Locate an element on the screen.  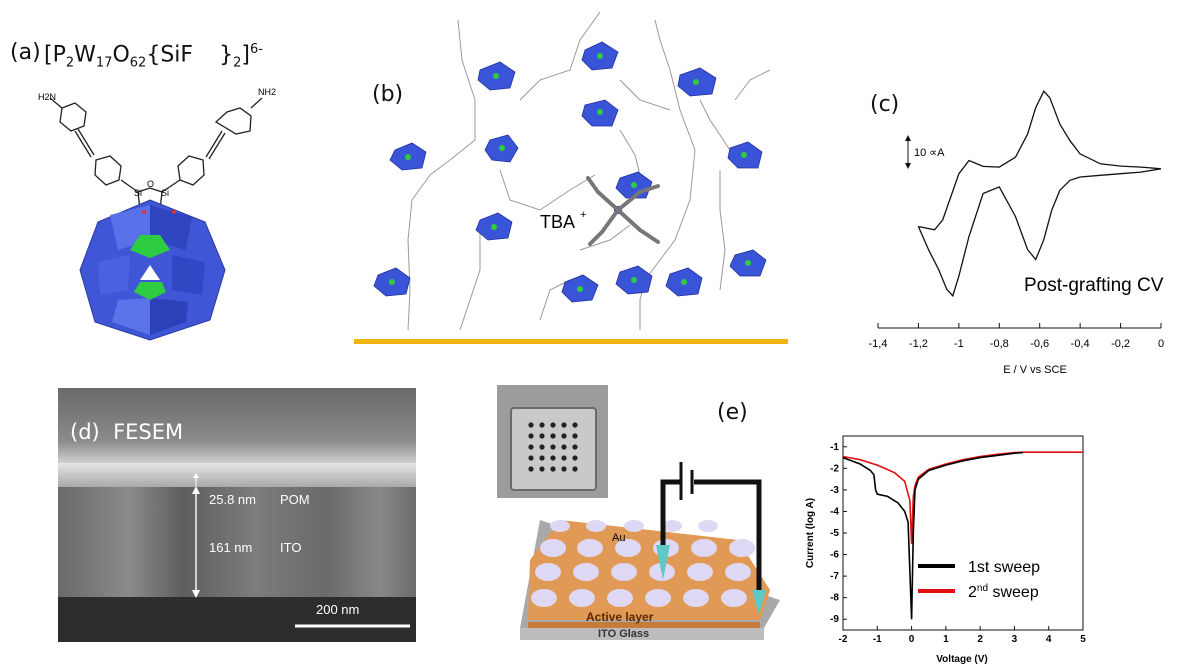
legend-label-sweep1: 1st sweep is located at coordinates (1004, 567).